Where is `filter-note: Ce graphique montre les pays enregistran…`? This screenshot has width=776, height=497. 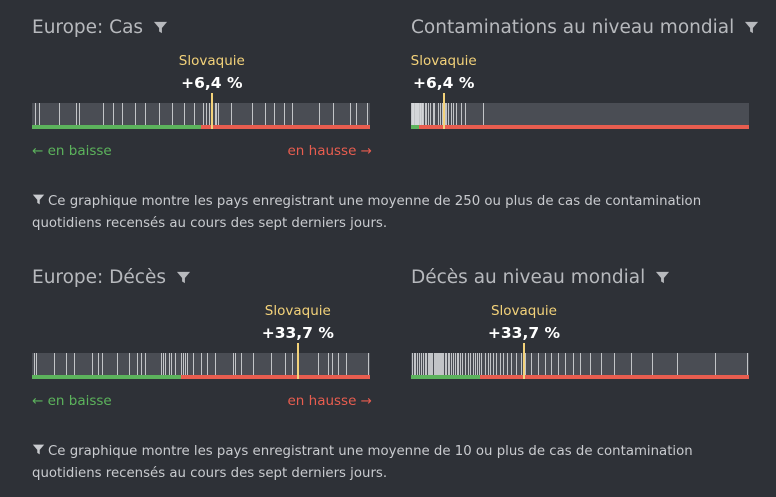
filter-note: Ce graphique montre les pays enregistran… is located at coordinates (392, 463).